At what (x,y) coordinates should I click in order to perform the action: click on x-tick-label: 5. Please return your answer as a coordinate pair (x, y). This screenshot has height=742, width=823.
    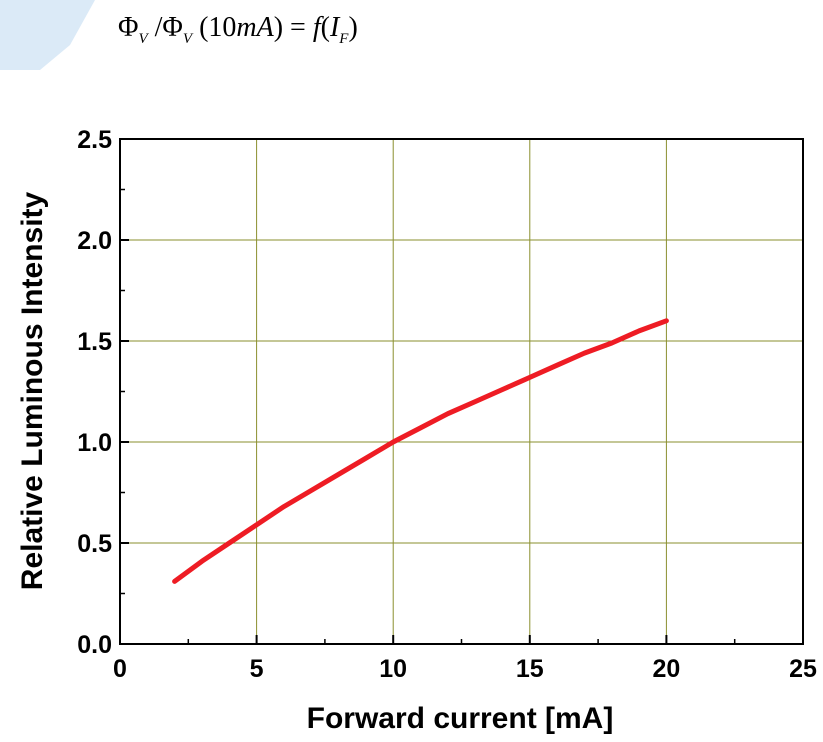
    Looking at the image, I should click on (257, 669).